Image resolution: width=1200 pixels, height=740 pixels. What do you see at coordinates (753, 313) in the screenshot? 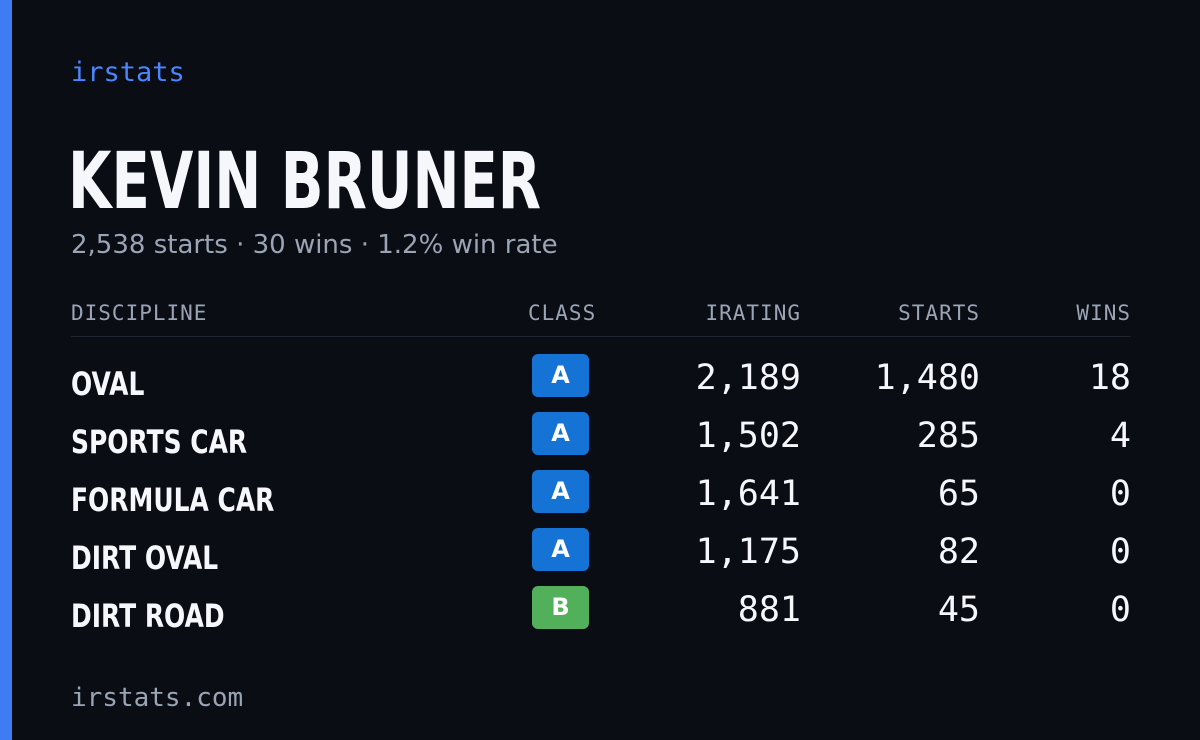
I see `column-header-irating: IRATING` at bounding box center [753, 313].